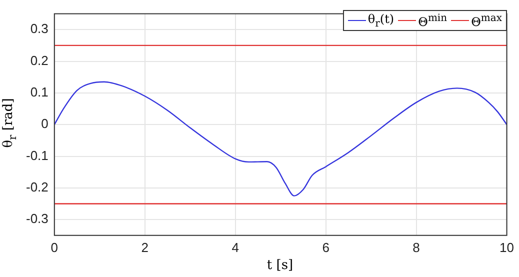  Describe the element at coordinates (39, 92) in the screenshot. I see `y-tick-label: 0.1` at that location.